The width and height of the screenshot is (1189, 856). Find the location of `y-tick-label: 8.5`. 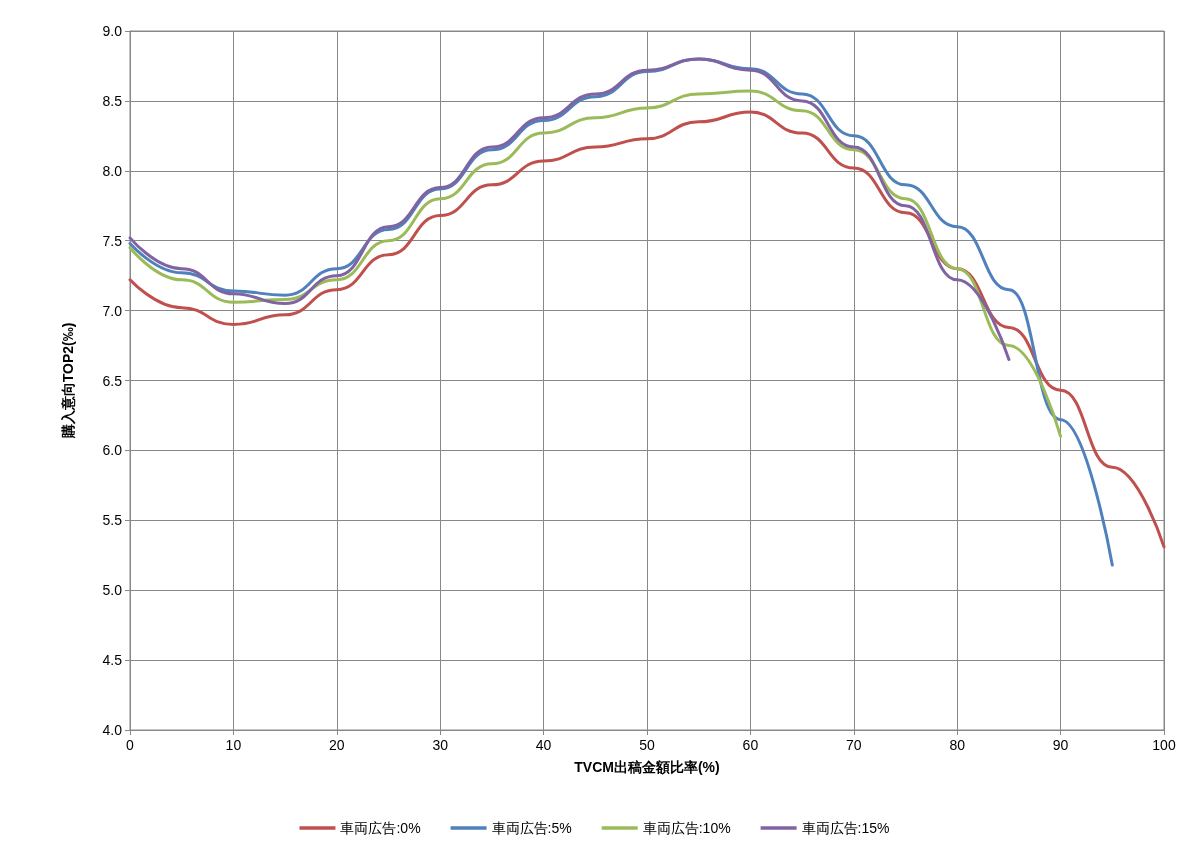

y-tick-label: 8.5 is located at coordinates (112, 100).